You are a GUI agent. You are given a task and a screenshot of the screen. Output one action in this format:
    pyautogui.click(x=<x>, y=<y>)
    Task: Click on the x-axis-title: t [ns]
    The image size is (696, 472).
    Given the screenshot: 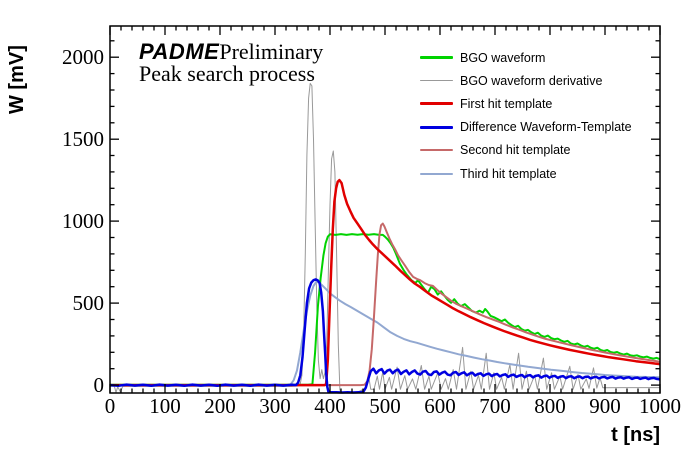 What is the action you would take?
    pyautogui.click(x=635, y=435)
    